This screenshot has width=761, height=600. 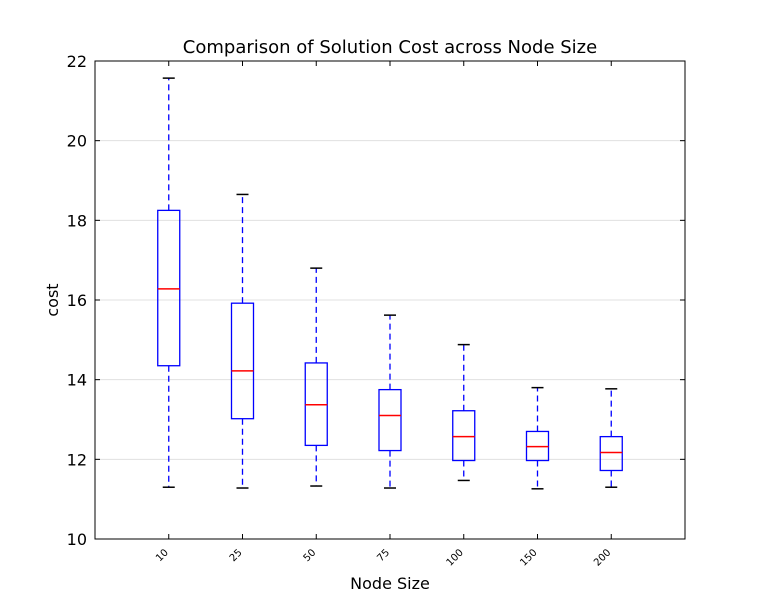 What do you see at coordinates (77, 61) in the screenshot?
I see `y-tick-label: 22` at bounding box center [77, 61].